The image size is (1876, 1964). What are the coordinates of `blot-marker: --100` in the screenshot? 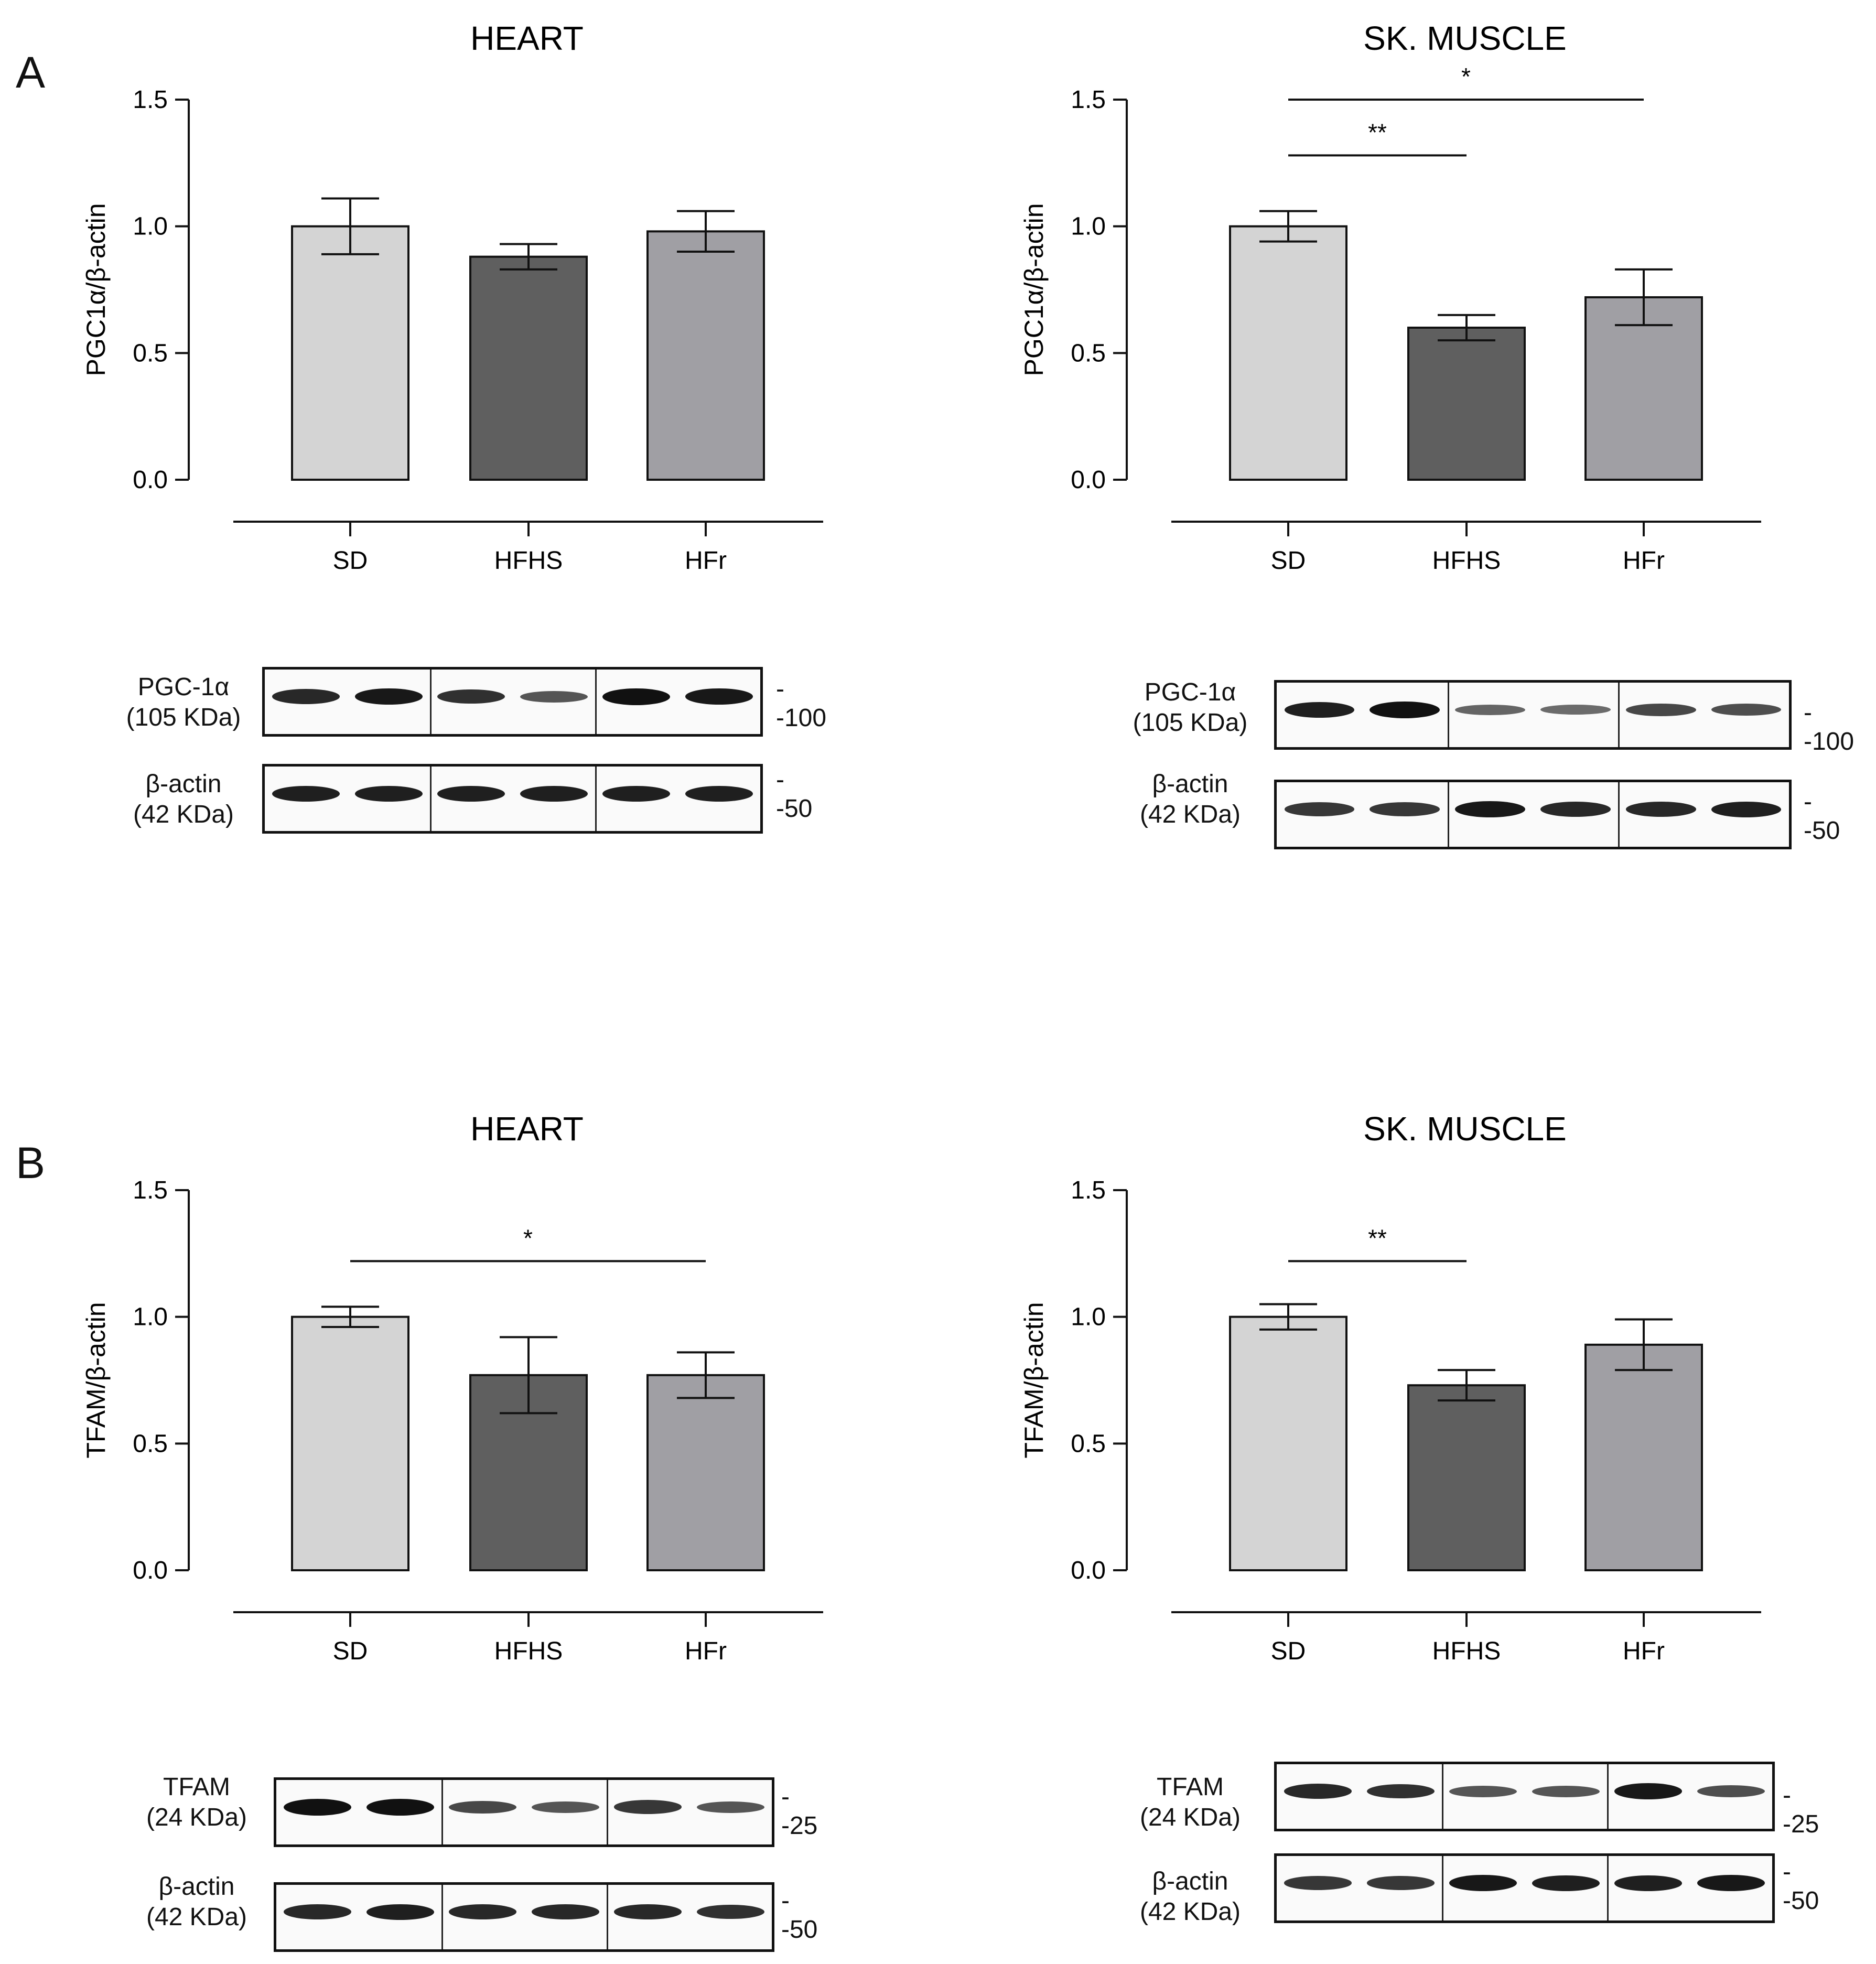 It's located at (1829, 727).